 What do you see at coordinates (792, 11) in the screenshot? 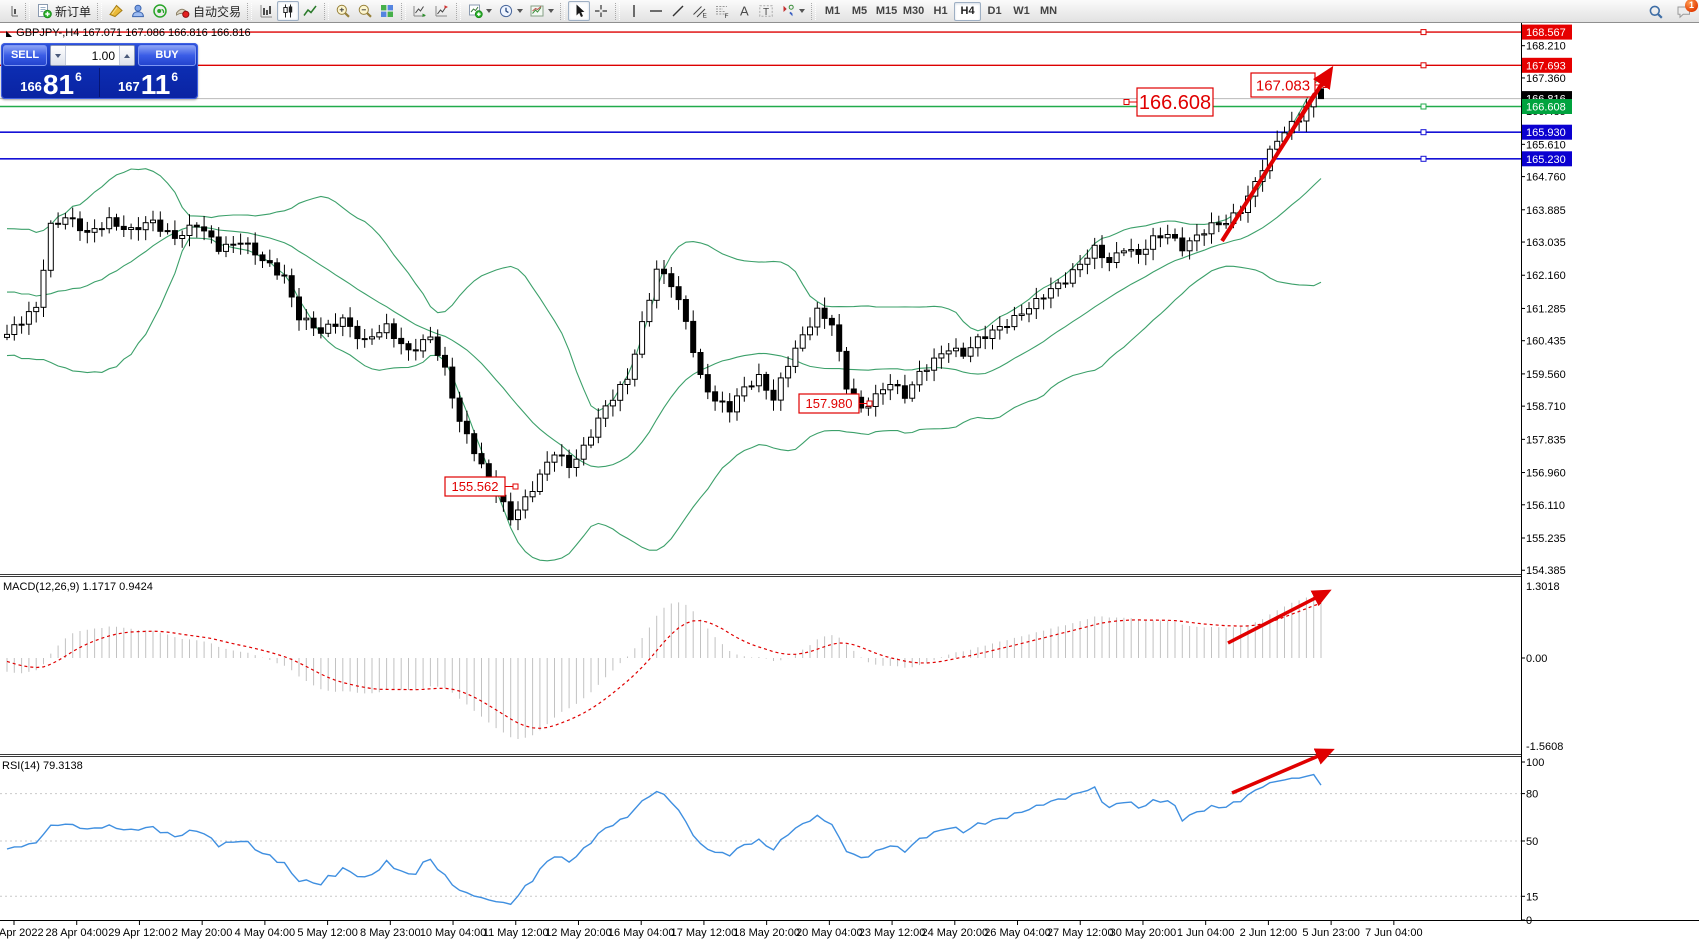
I see `arrows-button` at bounding box center [792, 11].